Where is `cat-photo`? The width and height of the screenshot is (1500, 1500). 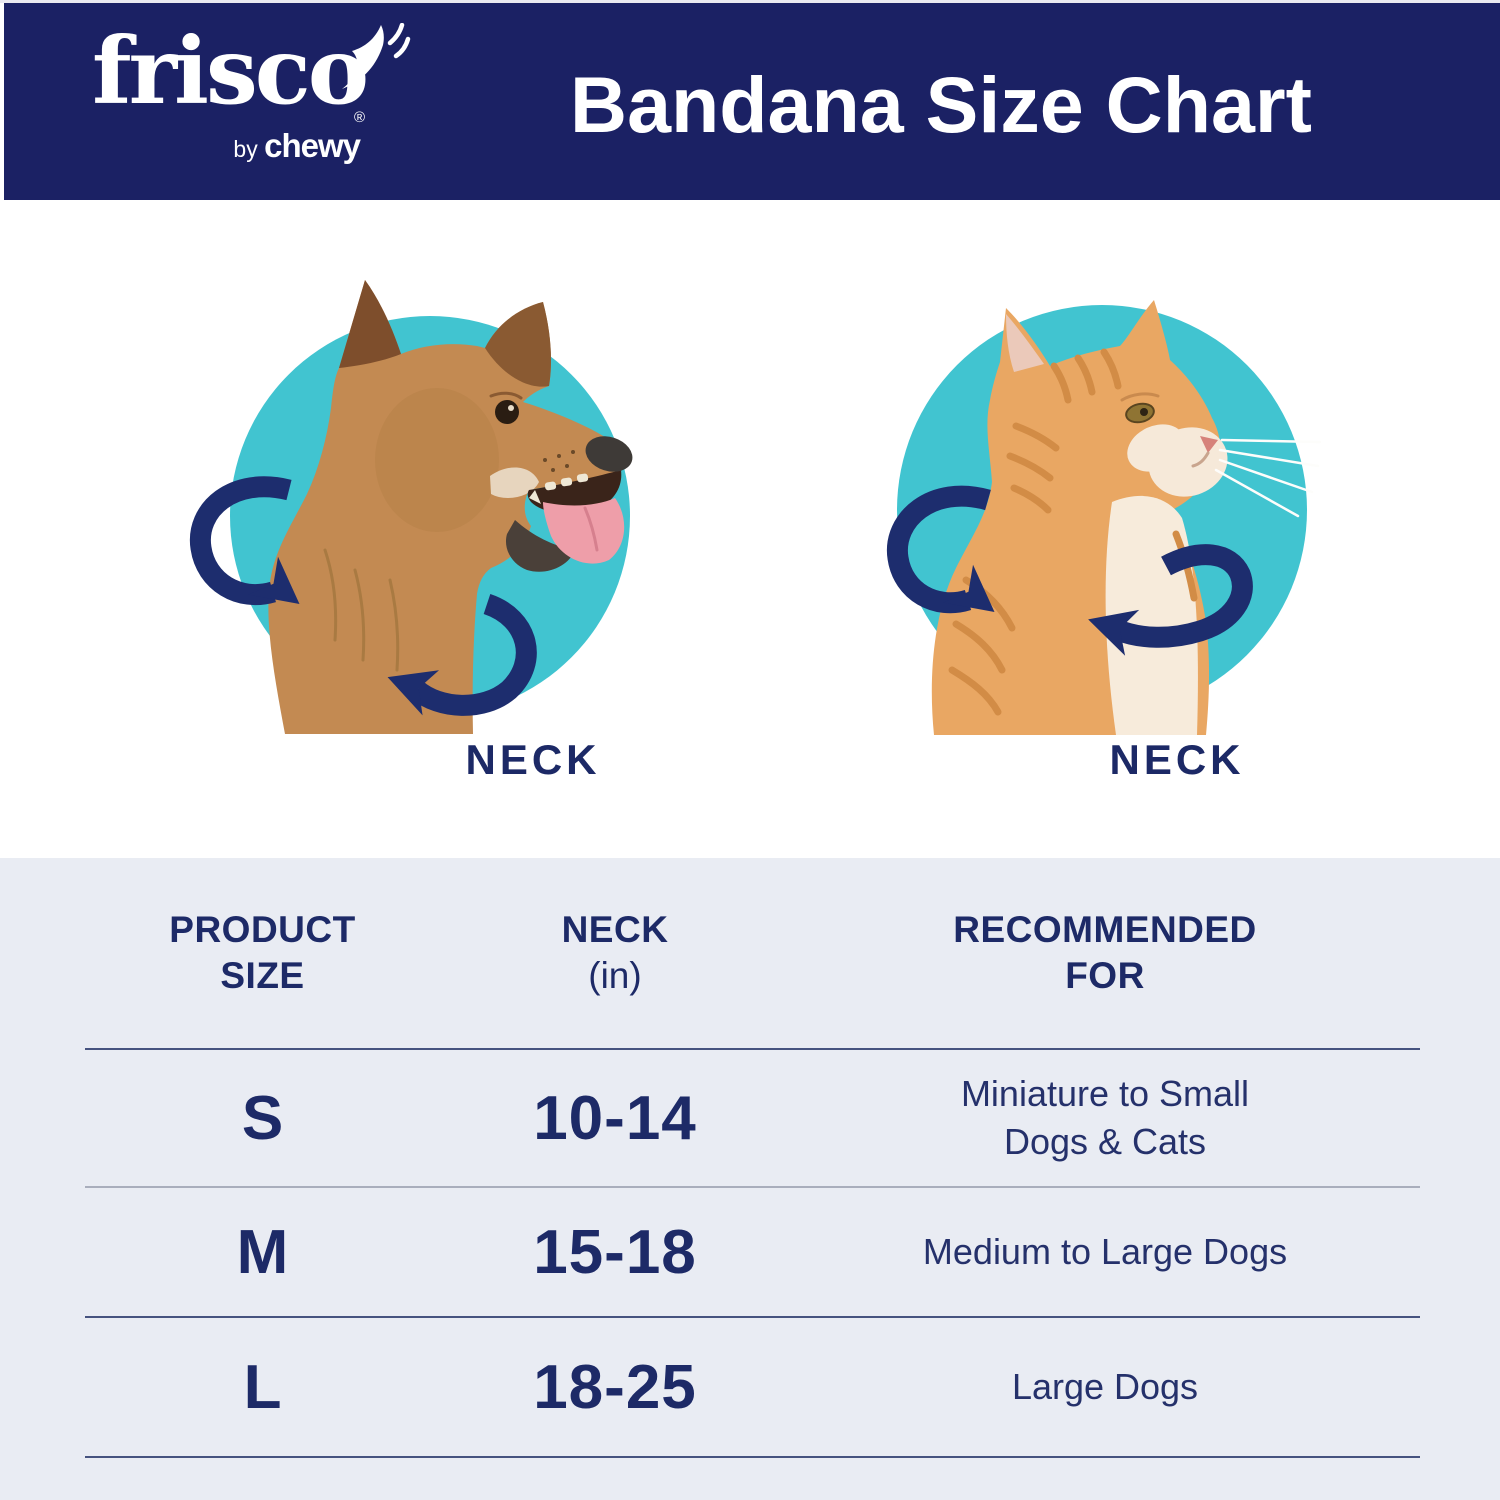 cat-photo is located at coordinates (1104, 517).